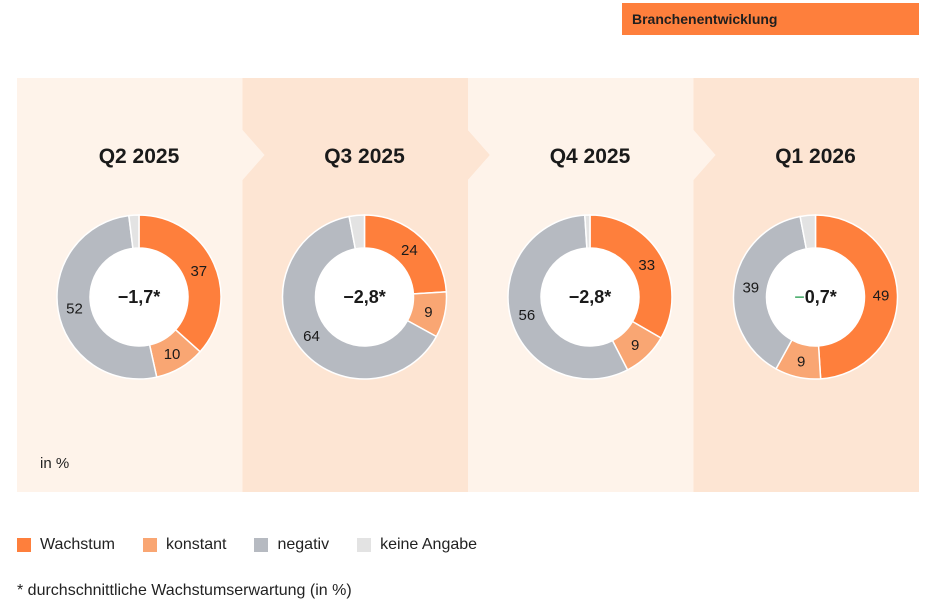 The height and width of the screenshot is (615, 942). What do you see at coordinates (139, 156) in the screenshot?
I see `chart-title: Q2 2025` at bounding box center [139, 156].